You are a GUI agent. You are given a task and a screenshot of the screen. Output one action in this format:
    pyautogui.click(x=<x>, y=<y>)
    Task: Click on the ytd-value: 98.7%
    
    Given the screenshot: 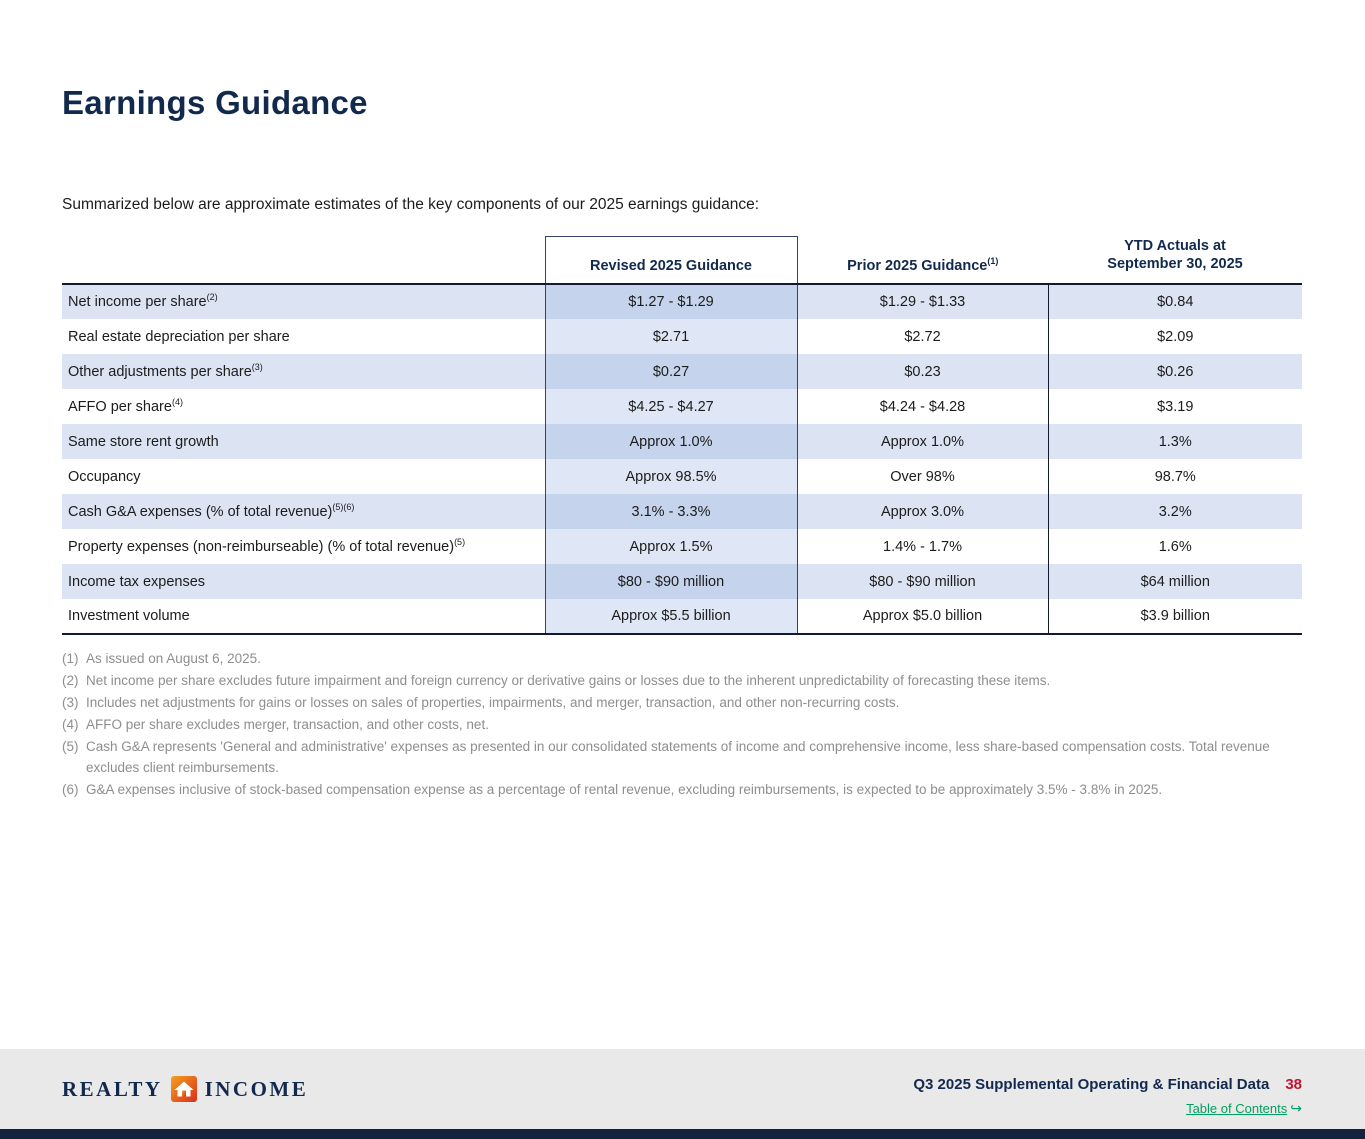 What is the action you would take?
    pyautogui.click(x=1174, y=477)
    